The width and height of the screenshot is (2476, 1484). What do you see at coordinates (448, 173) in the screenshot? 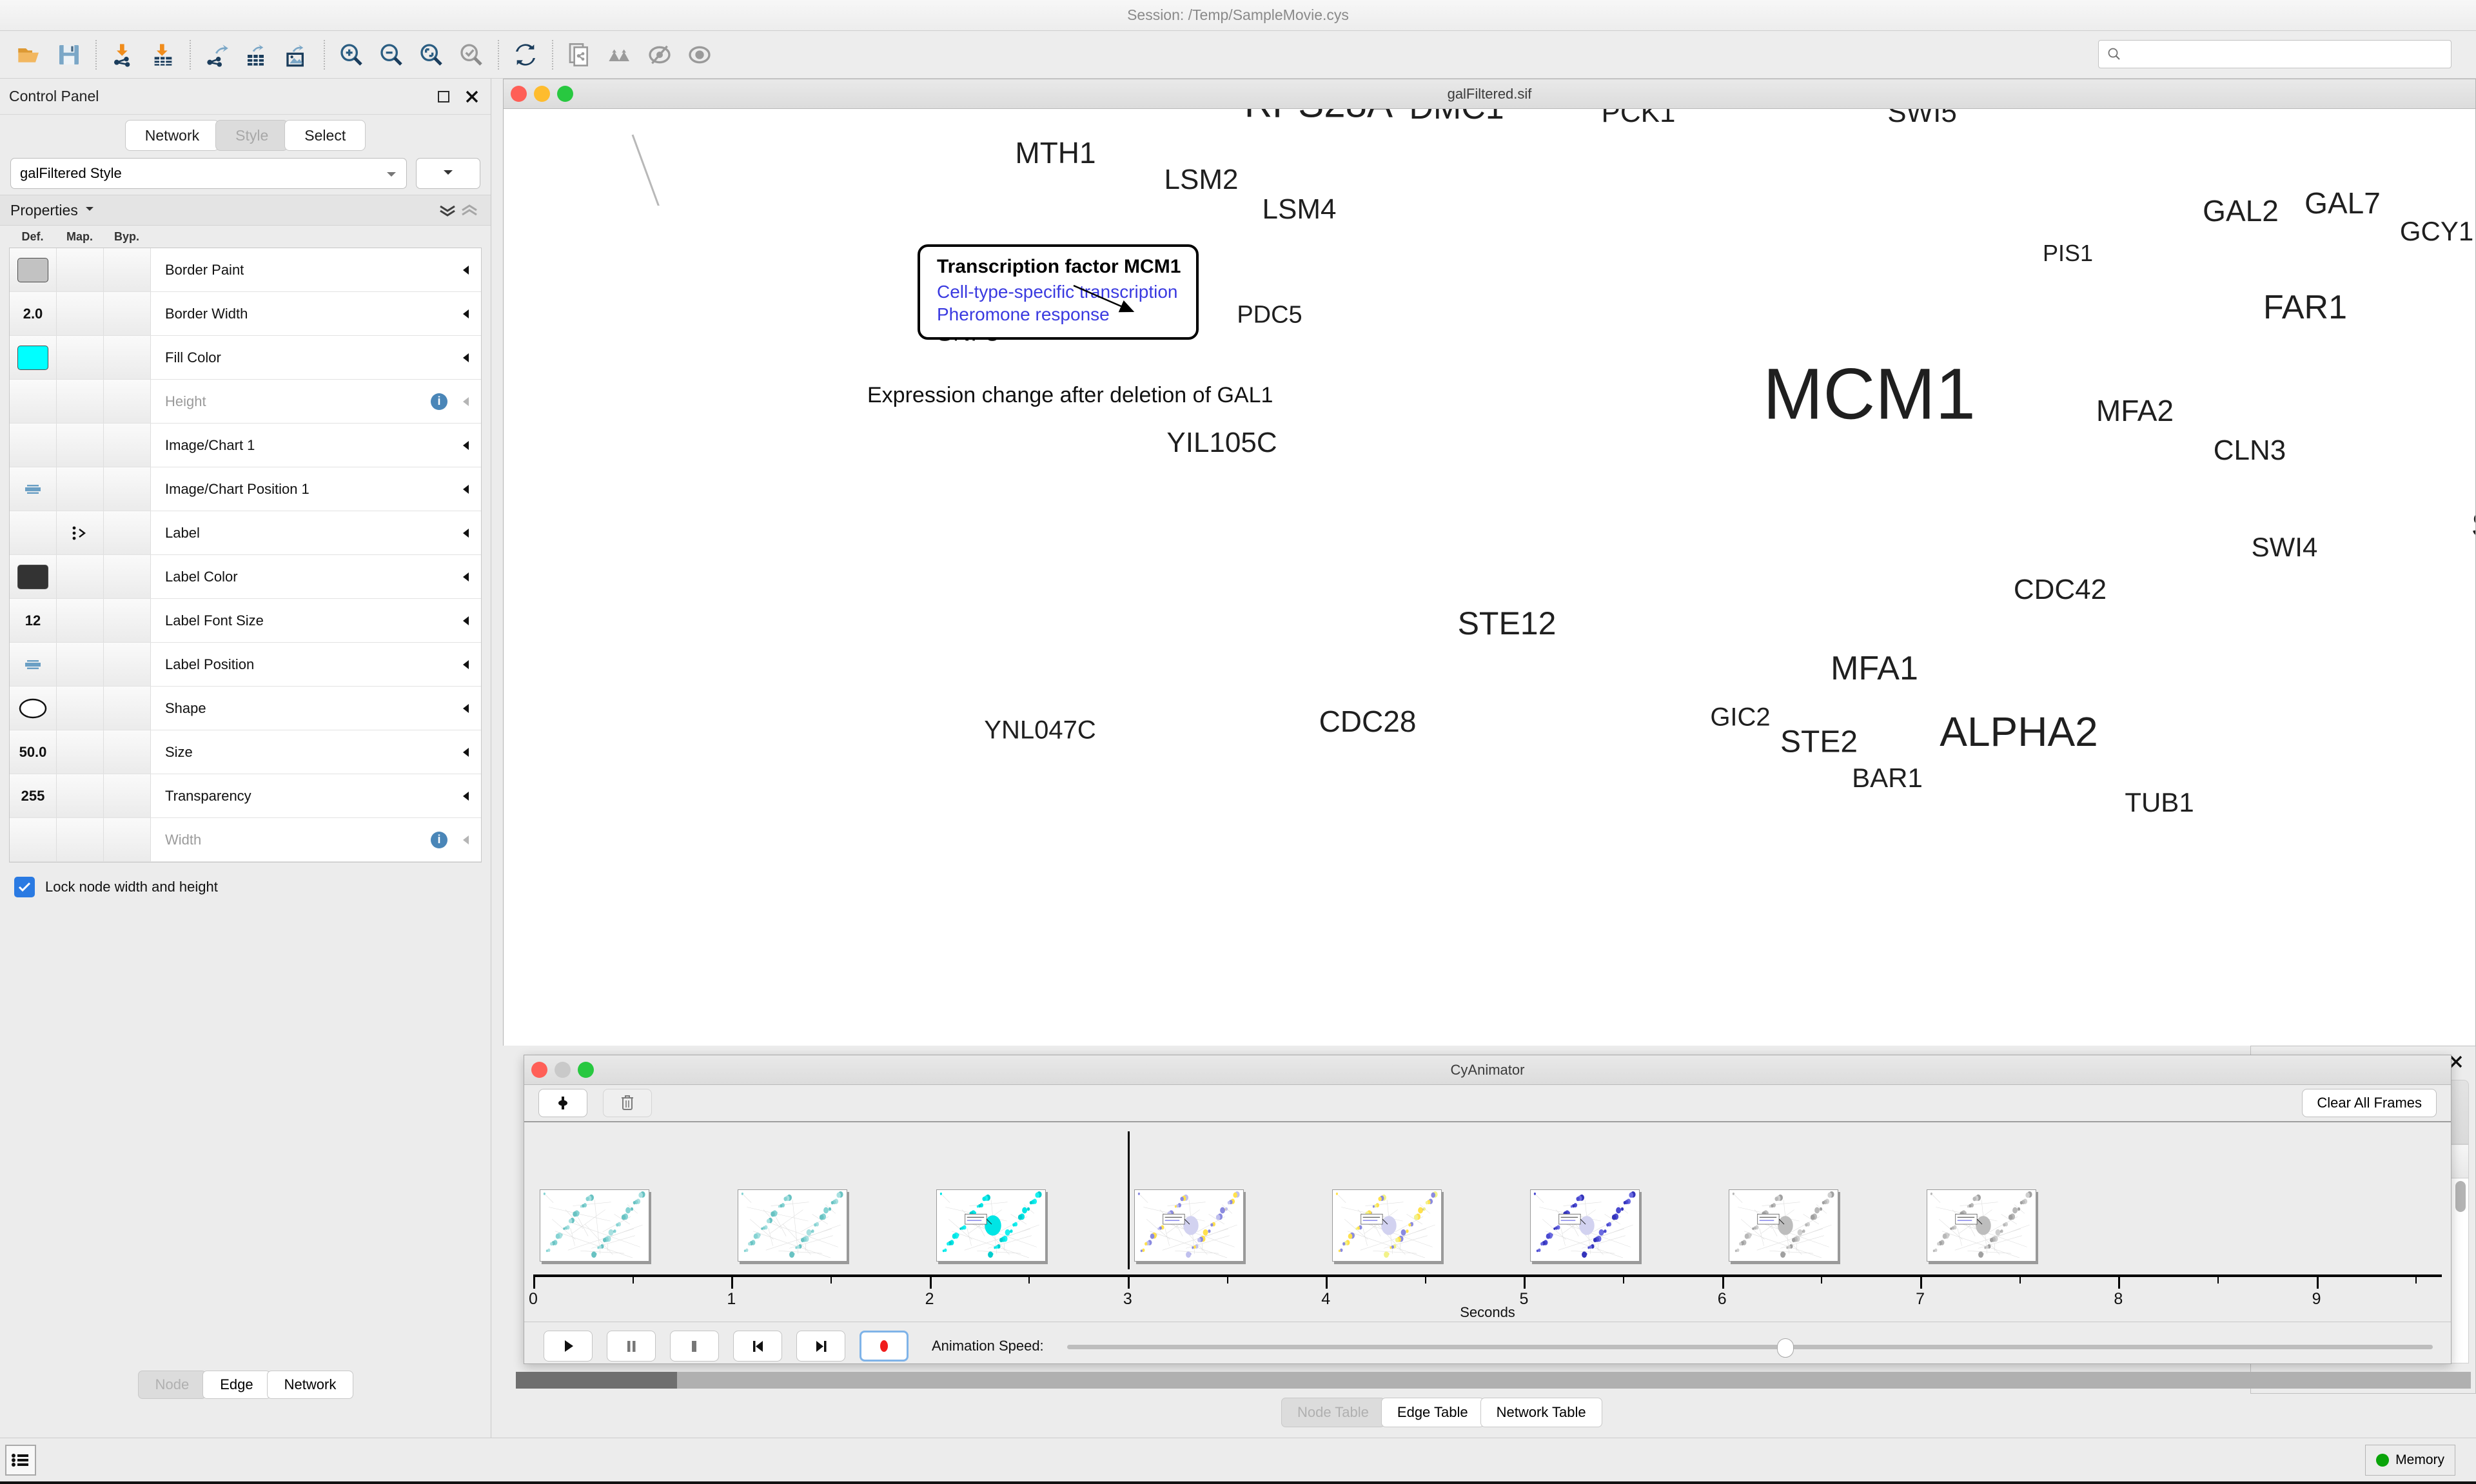
I see `style-options-button` at bounding box center [448, 173].